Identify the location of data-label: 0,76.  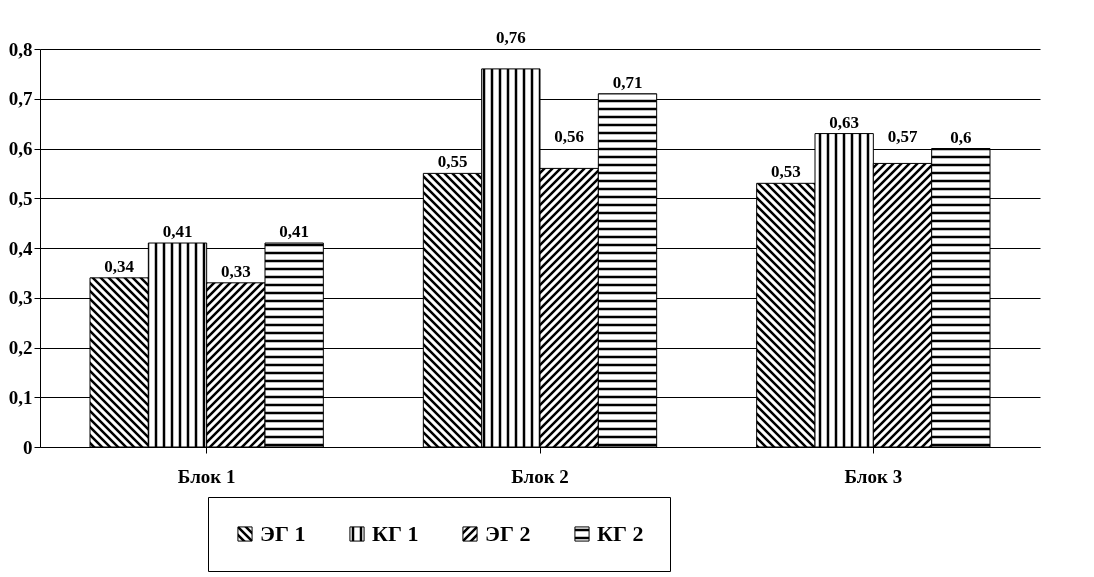
(510, 37).